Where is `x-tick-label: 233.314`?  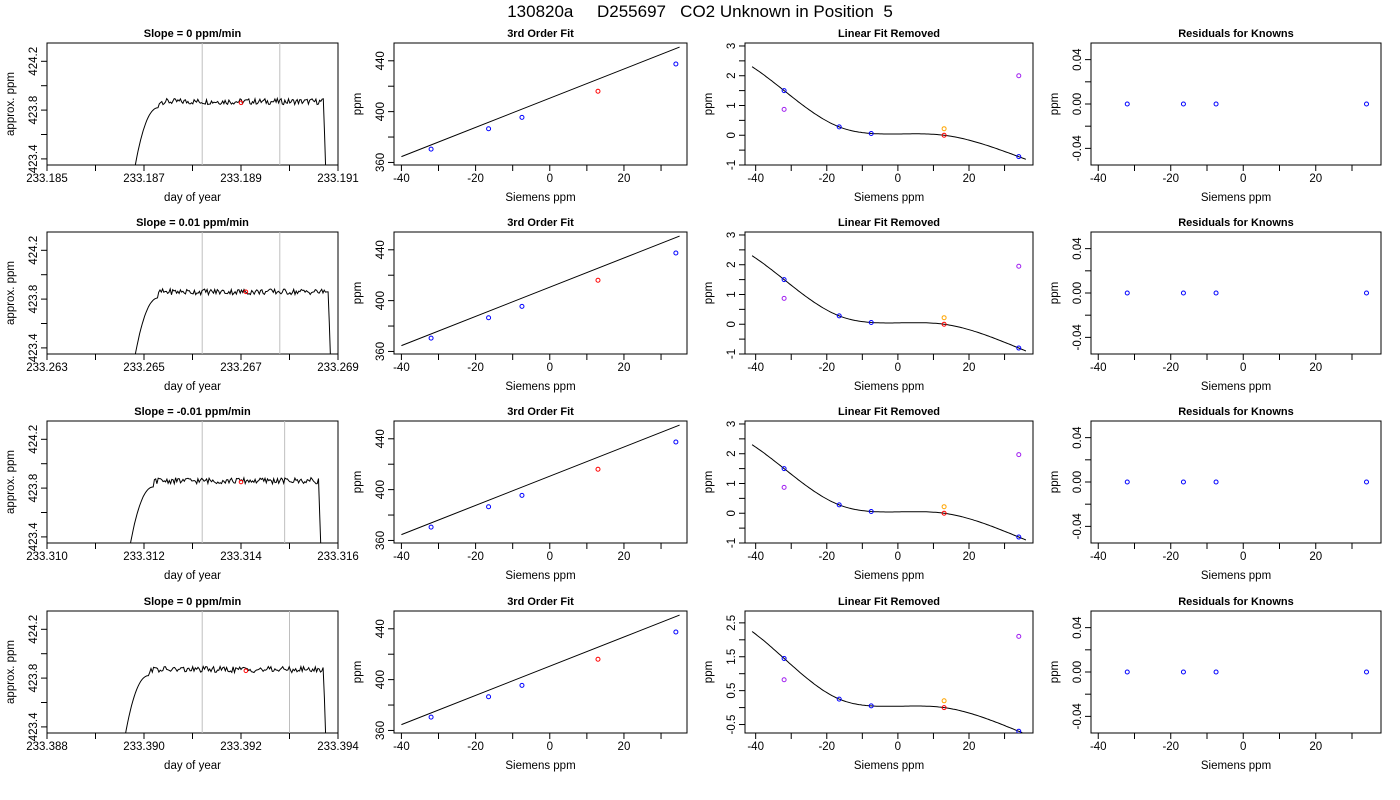 x-tick-label: 233.314 is located at coordinates (241, 557).